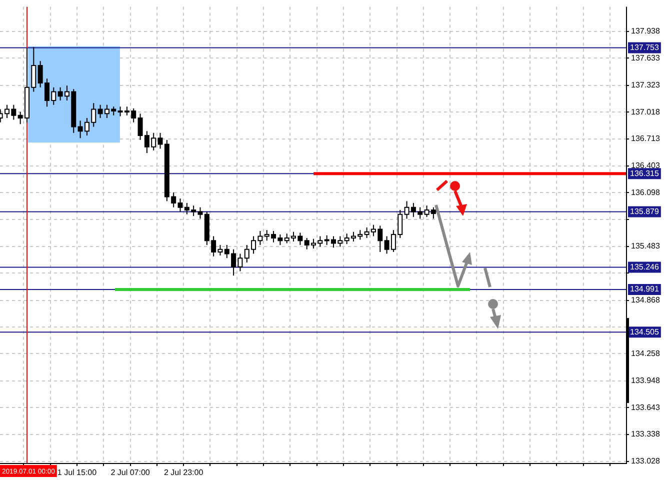 The width and height of the screenshot is (665, 480). I want to click on ref-line-label: 134.505, so click(645, 331).